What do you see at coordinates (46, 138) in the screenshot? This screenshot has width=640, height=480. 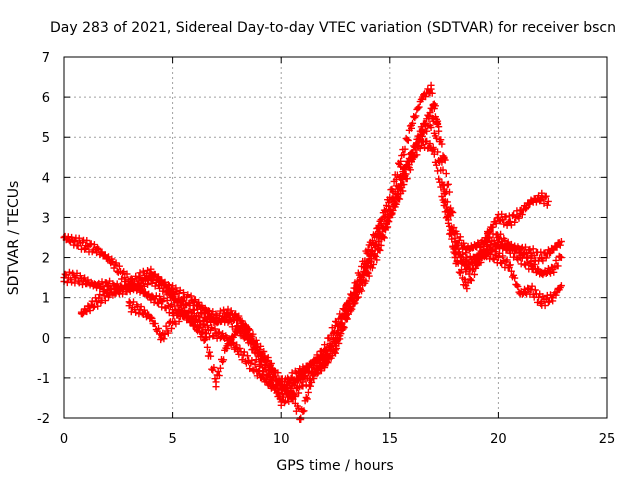 I see `y-tick-label: 5` at bounding box center [46, 138].